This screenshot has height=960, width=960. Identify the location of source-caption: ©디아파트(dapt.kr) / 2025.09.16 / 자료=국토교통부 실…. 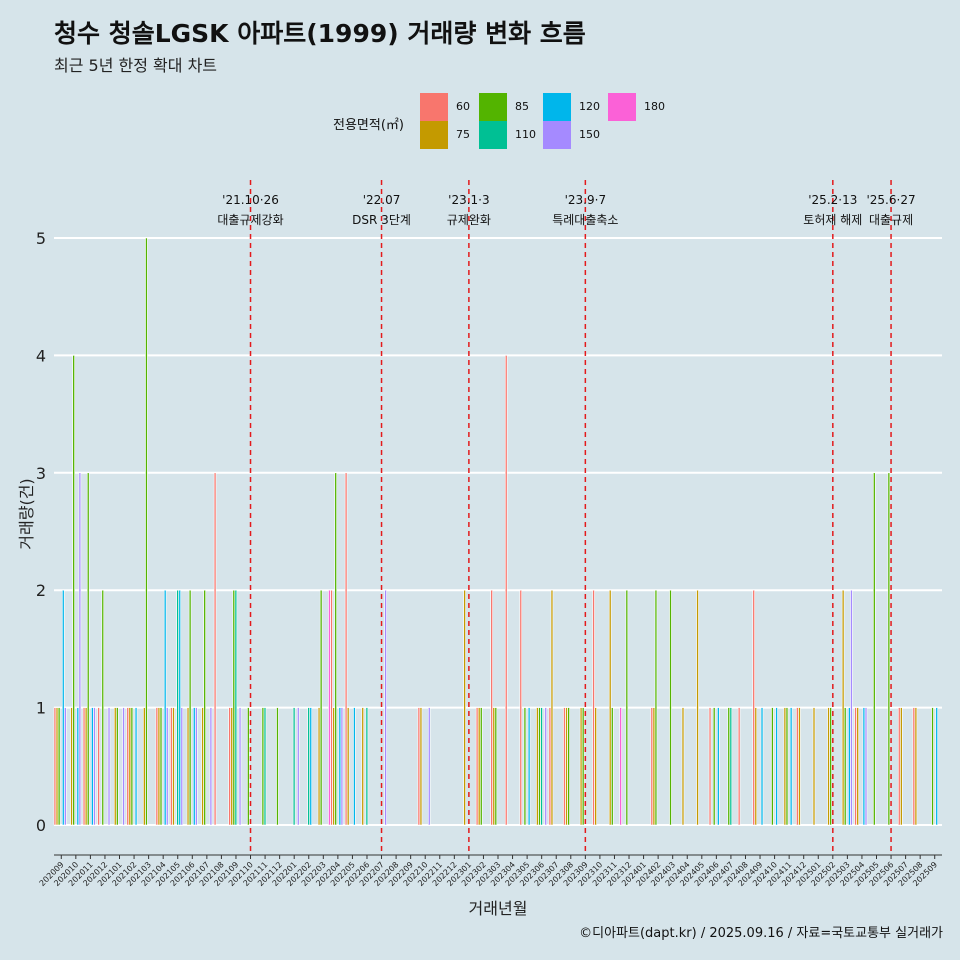
(761, 933).